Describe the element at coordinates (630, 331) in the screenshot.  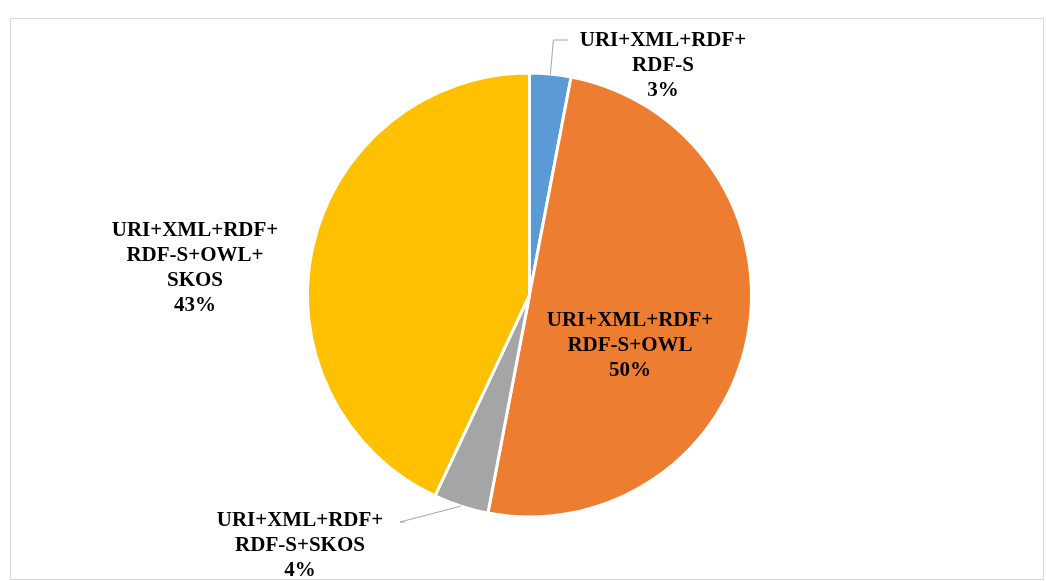
I see `slice-label: URI+XML+RDF+RDF-S+OWL` at that location.